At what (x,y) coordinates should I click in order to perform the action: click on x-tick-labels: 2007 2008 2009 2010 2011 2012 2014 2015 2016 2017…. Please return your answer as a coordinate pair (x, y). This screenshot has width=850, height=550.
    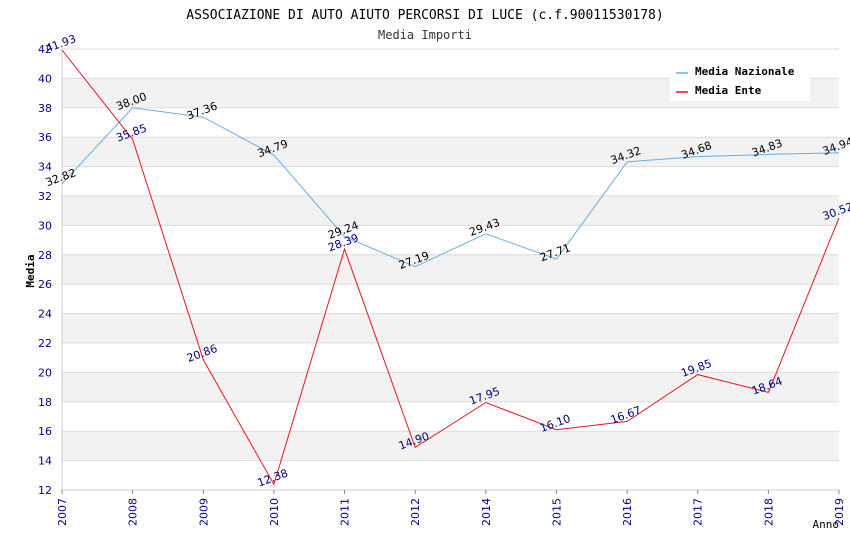
    Looking at the image, I should click on (451, 512).